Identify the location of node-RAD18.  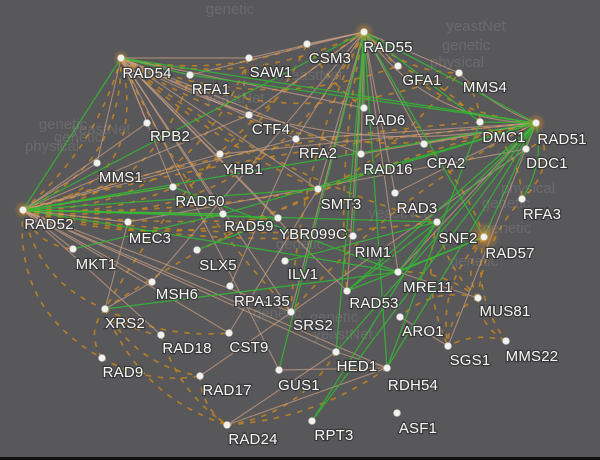
(161, 335).